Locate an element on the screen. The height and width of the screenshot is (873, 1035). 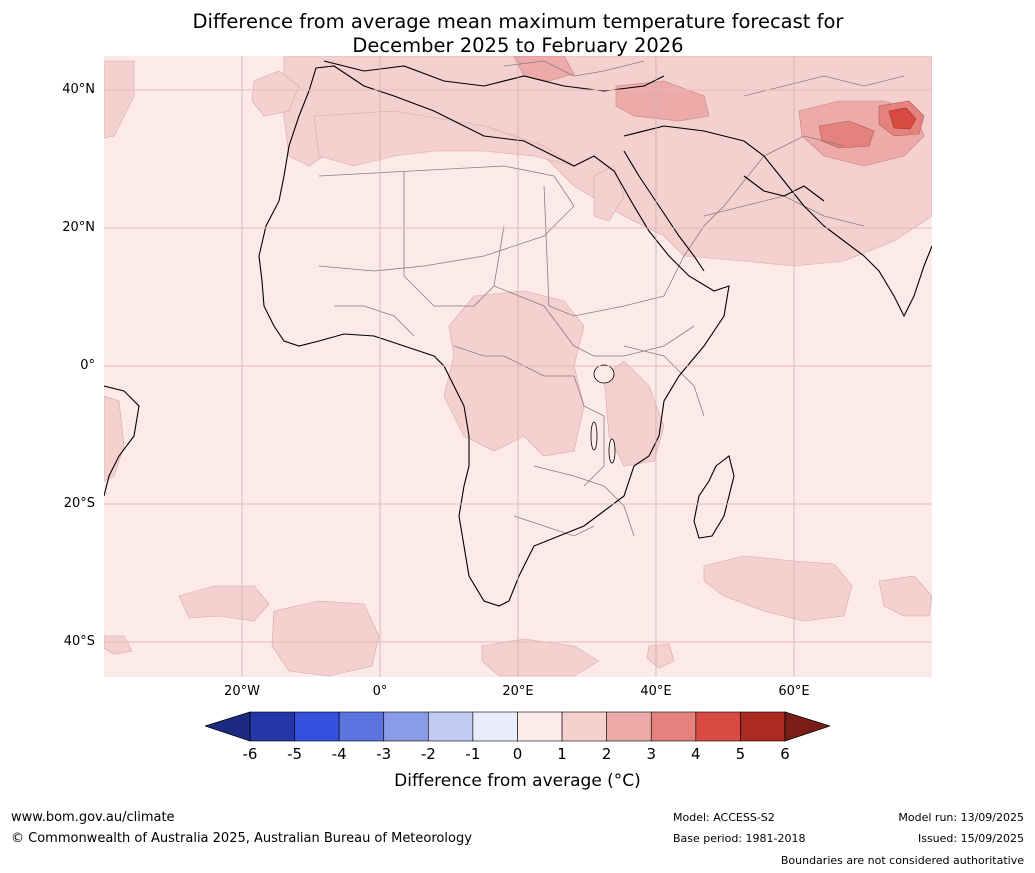
colorbar-tick-label: 6 is located at coordinates (785, 754).